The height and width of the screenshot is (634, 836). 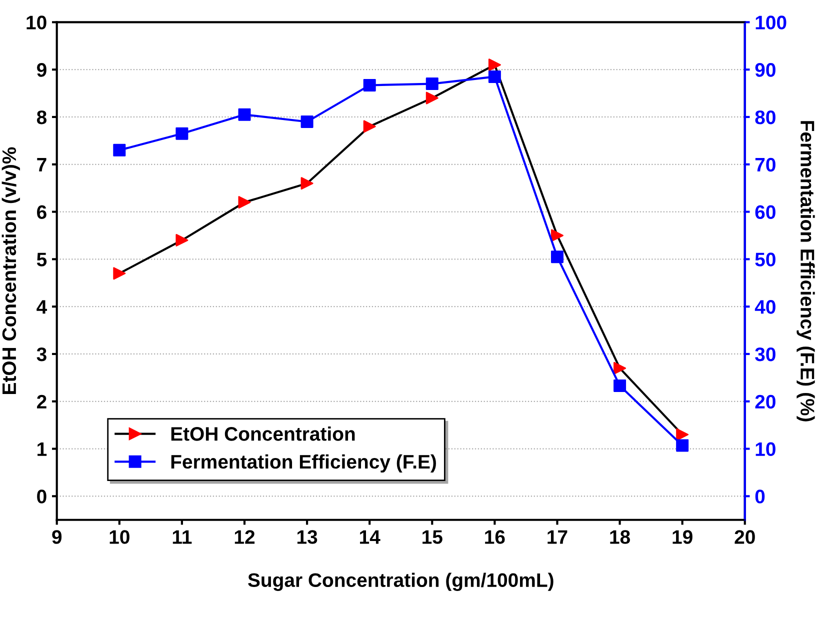 What do you see at coordinates (620, 537) in the screenshot?
I see `x-tick-label: 18` at bounding box center [620, 537].